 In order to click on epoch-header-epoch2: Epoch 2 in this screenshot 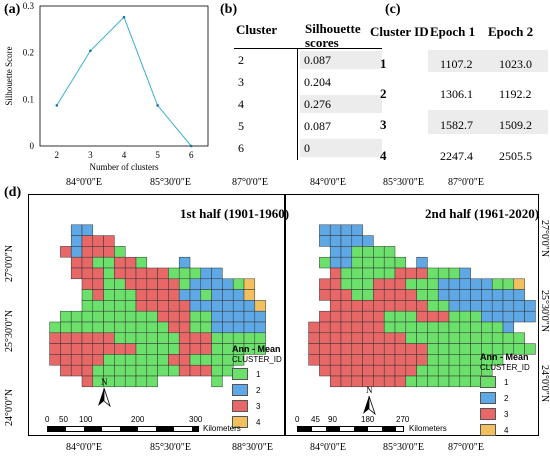, I will do `click(511, 31)`.